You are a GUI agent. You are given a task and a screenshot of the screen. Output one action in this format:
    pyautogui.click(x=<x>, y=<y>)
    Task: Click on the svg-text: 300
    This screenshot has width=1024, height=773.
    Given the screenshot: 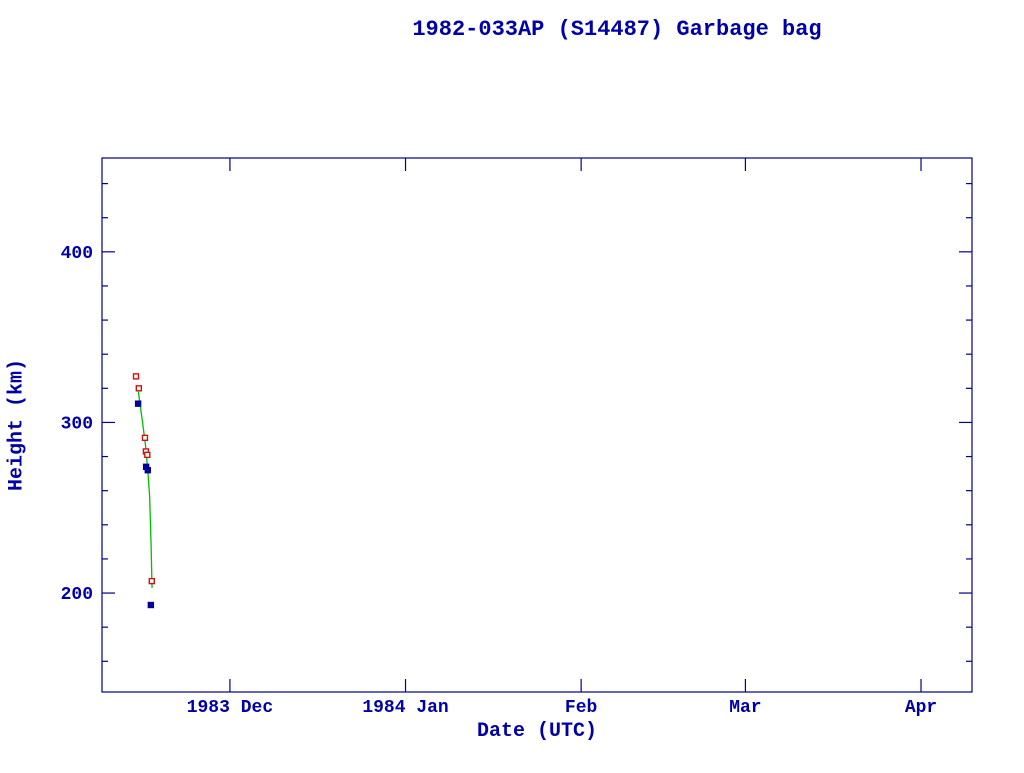 What is the action you would take?
    pyautogui.click(x=77, y=424)
    